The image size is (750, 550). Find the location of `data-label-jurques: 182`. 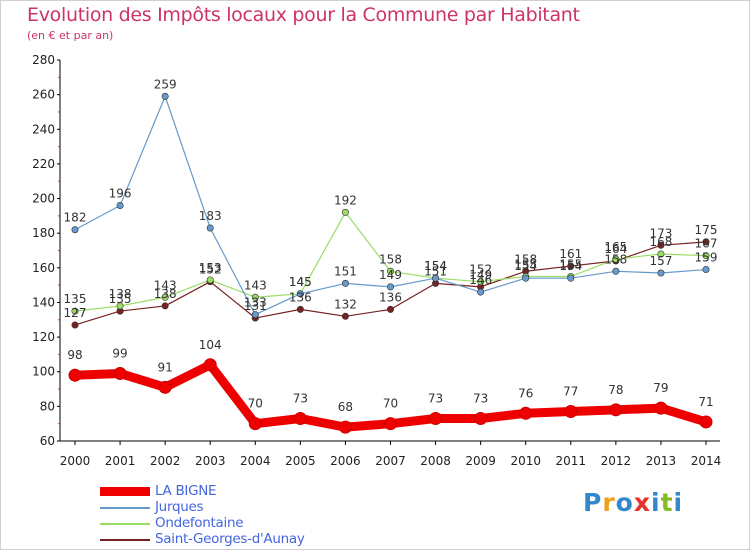

data-label-jurques: 182 is located at coordinates (75, 218).